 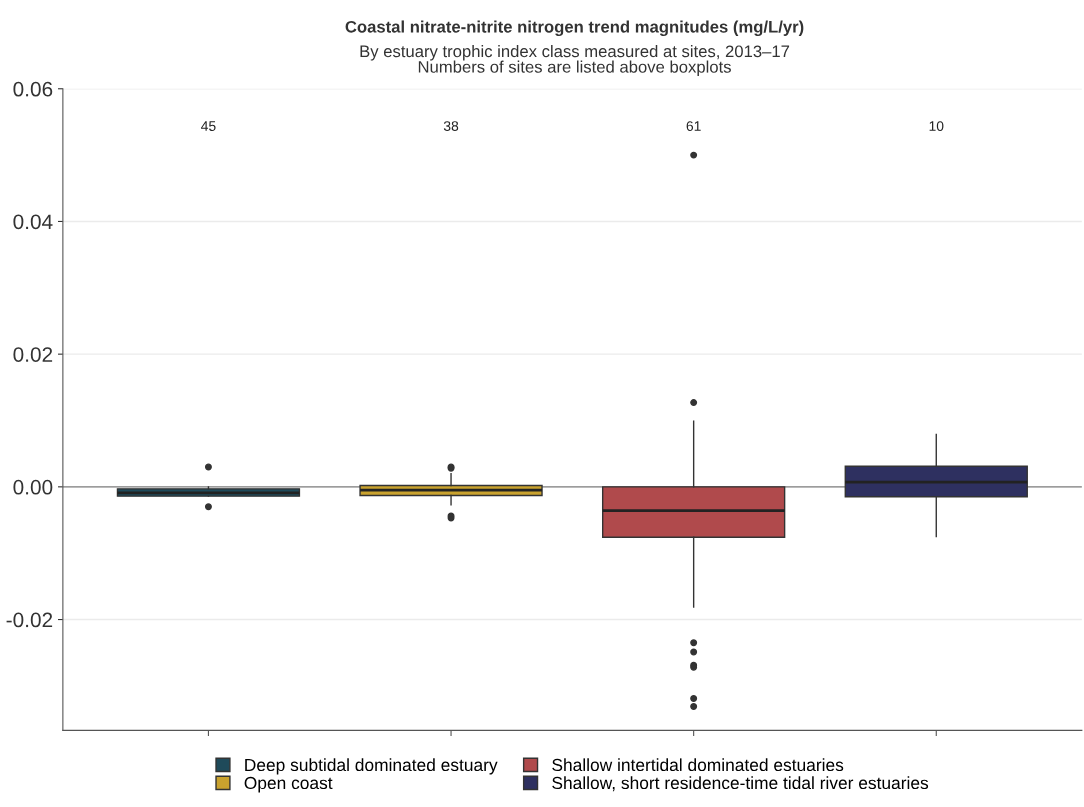 I want to click on legend-label: Deep subtidal dominated estuary, so click(x=371, y=766).